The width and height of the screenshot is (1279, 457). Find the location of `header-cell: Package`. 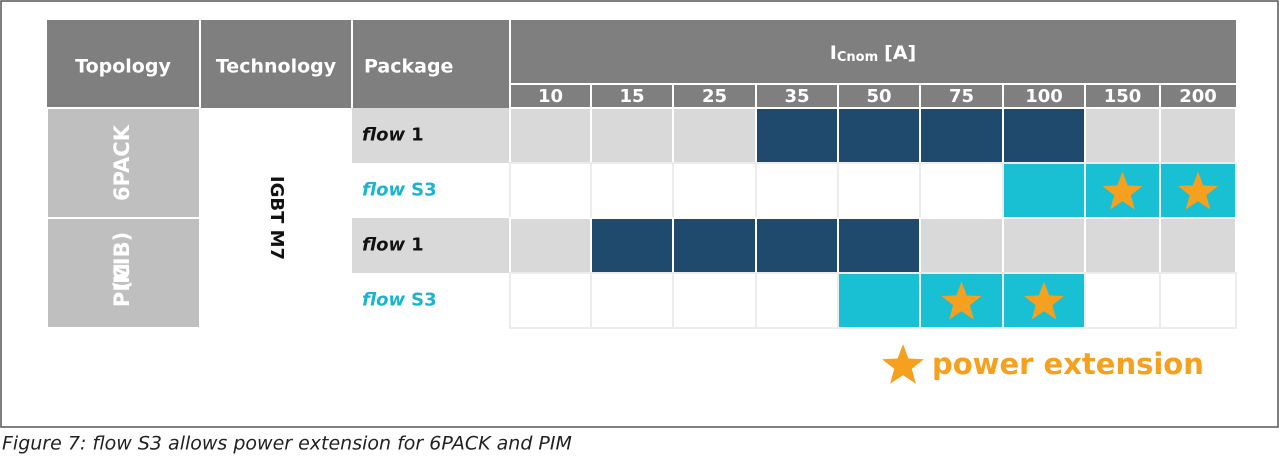

header-cell: Package is located at coordinates (408, 67).